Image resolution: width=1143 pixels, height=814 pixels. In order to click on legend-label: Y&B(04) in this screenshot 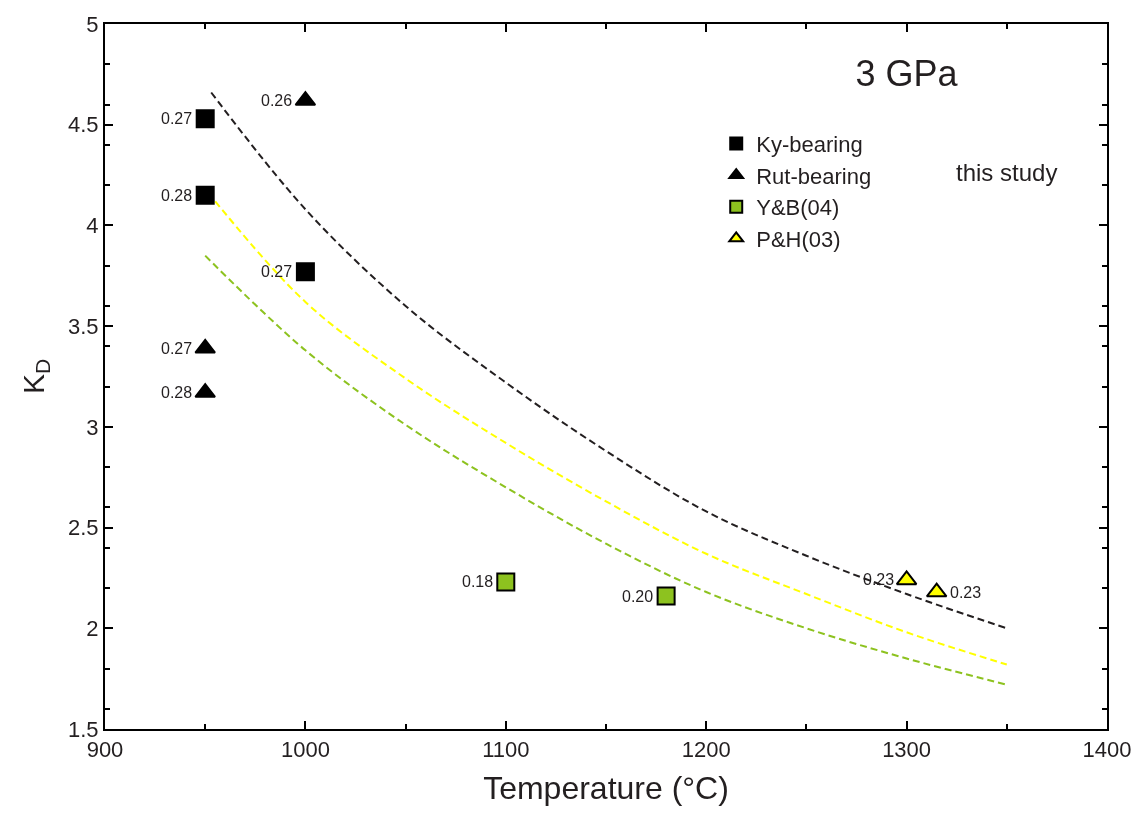, I will do `click(798, 208)`.